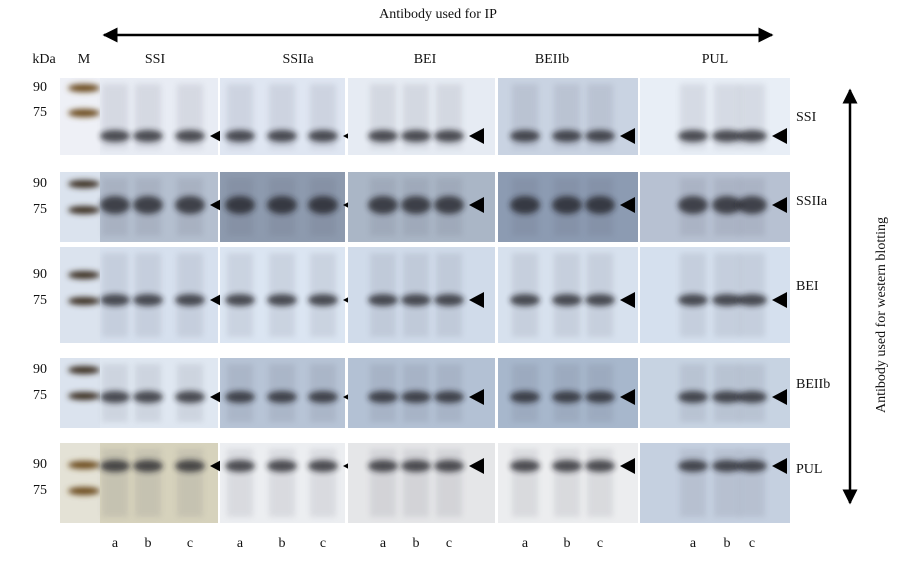 The height and width of the screenshot is (561, 907). I want to click on kda-label: kDa, so click(44, 59).